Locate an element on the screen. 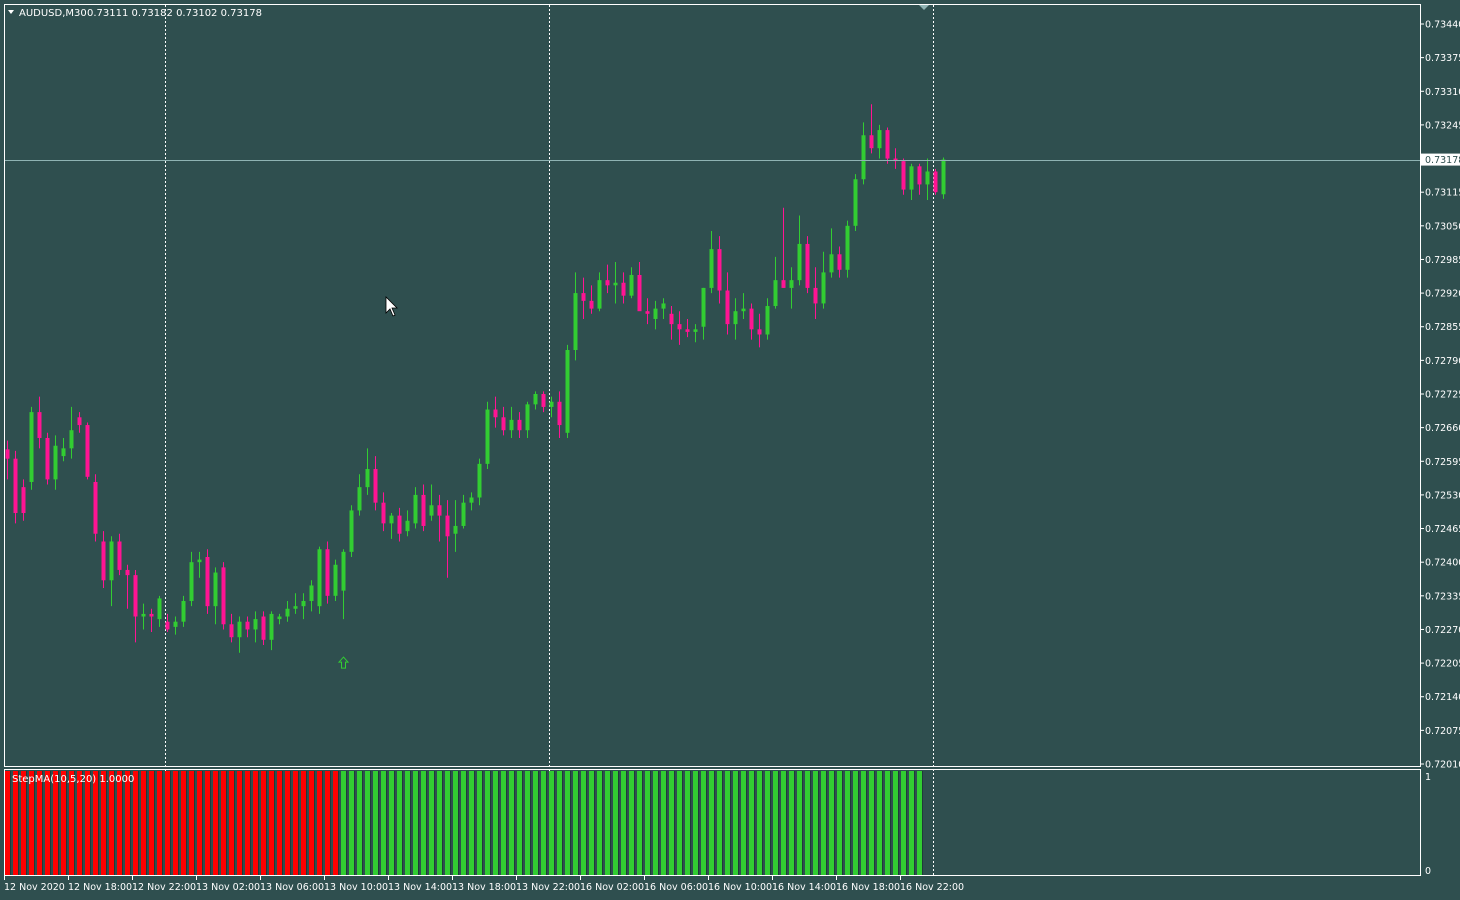 This screenshot has height=900, width=1460. ohlc-readout: 0.73111 0.73182 0.73102 0.73178 is located at coordinates (174, 13).